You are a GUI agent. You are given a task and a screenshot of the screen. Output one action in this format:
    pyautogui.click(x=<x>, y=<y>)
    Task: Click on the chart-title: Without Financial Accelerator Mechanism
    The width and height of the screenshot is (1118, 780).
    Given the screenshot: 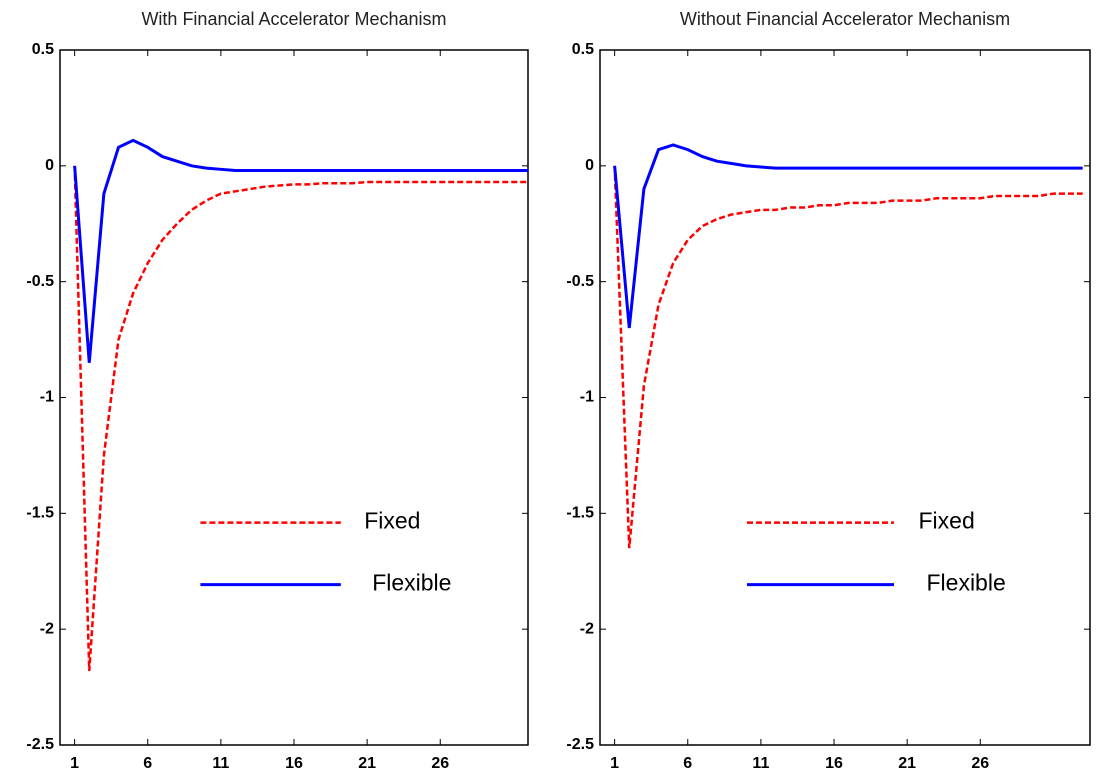 What is the action you would take?
    pyautogui.click(x=845, y=19)
    